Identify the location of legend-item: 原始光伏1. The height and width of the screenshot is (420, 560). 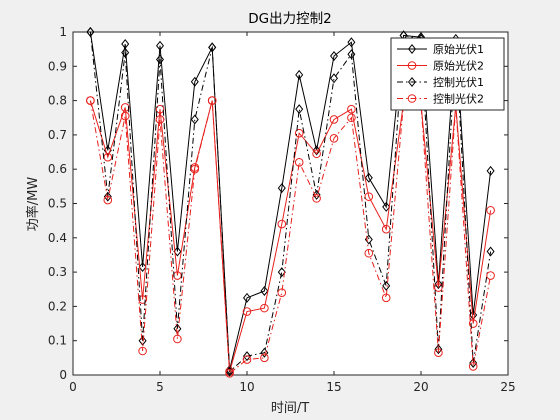
(440, 49).